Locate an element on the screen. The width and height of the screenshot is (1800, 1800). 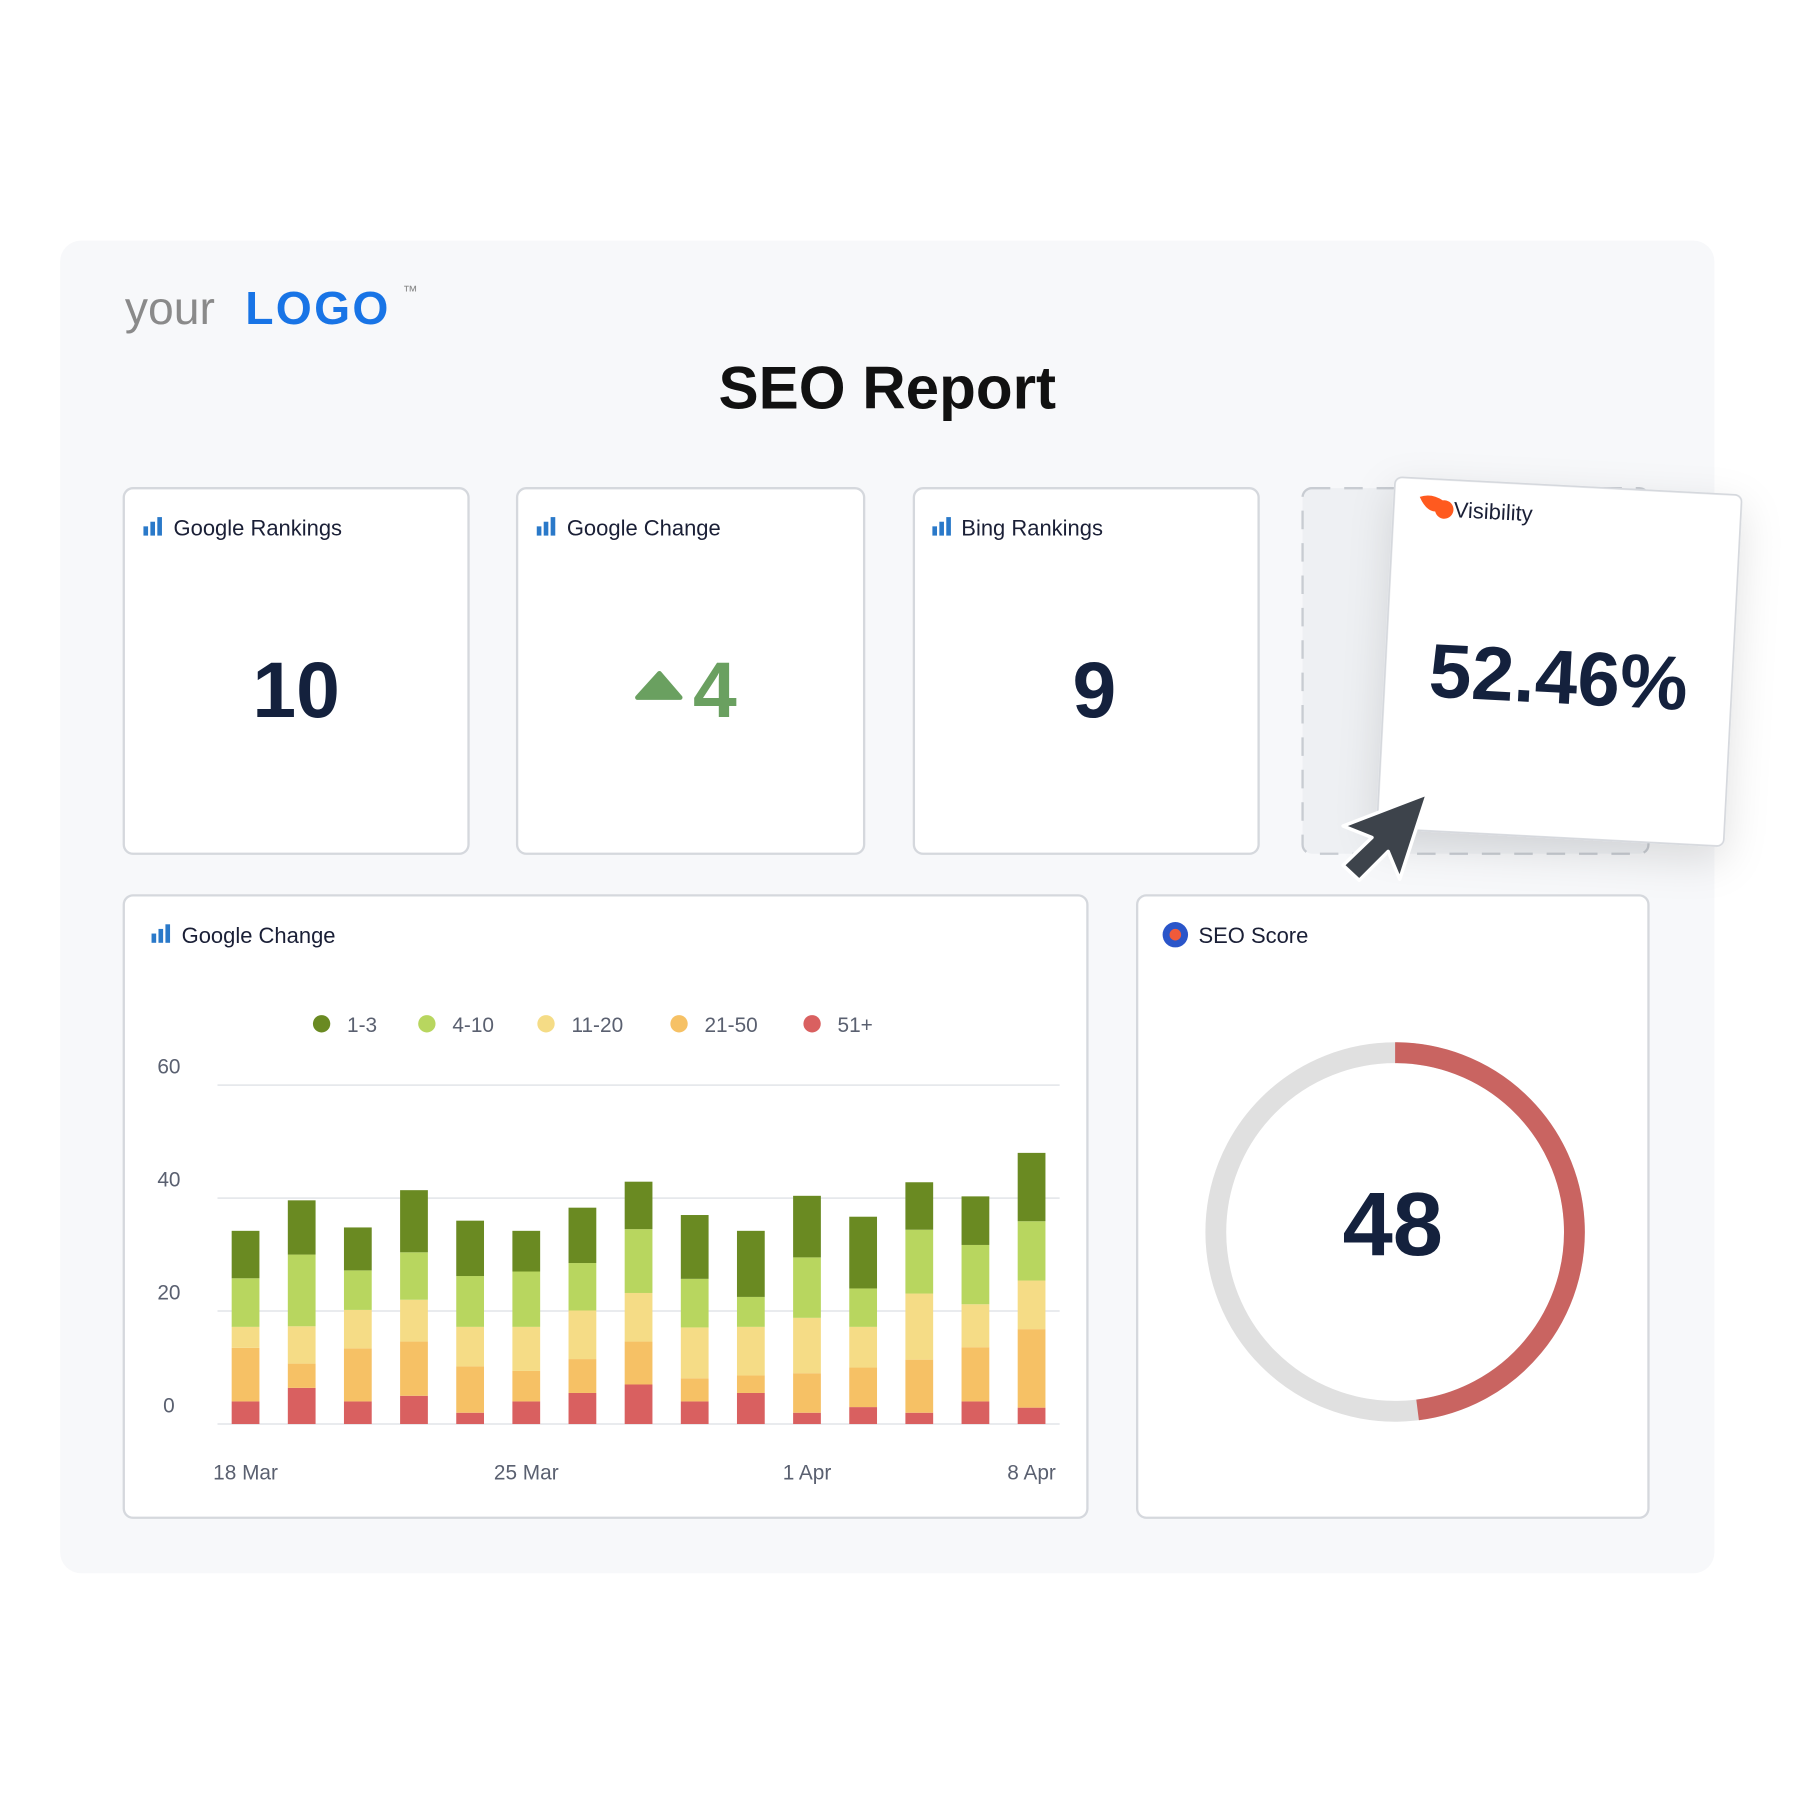
card: Visibility 52.46% is located at coordinates (1559, 661).